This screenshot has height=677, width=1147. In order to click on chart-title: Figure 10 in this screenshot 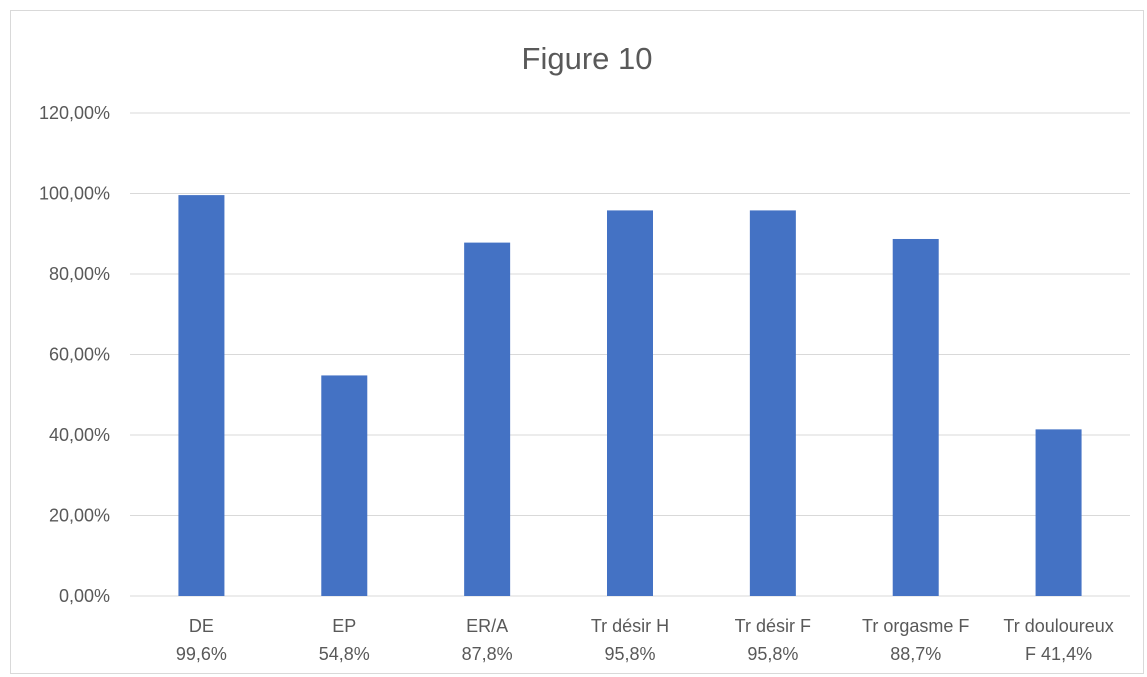, I will do `click(587, 58)`.